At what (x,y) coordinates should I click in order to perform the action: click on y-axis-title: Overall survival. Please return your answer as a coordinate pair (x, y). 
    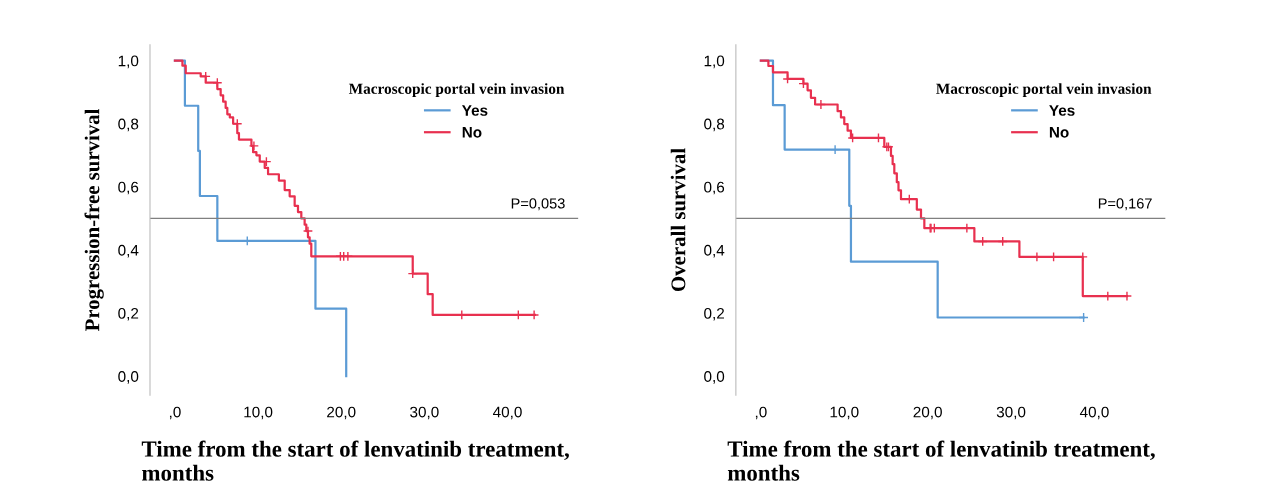
    Looking at the image, I should click on (678, 220).